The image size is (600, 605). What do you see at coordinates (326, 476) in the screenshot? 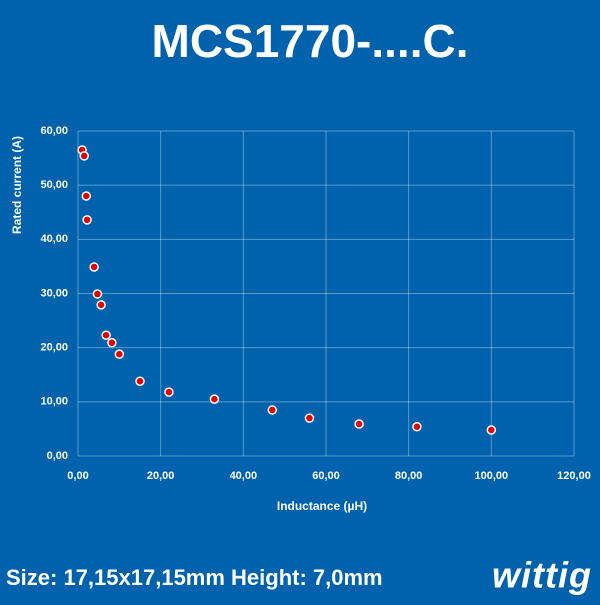
I see `x-tick-label: 60,00` at bounding box center [326, 476].